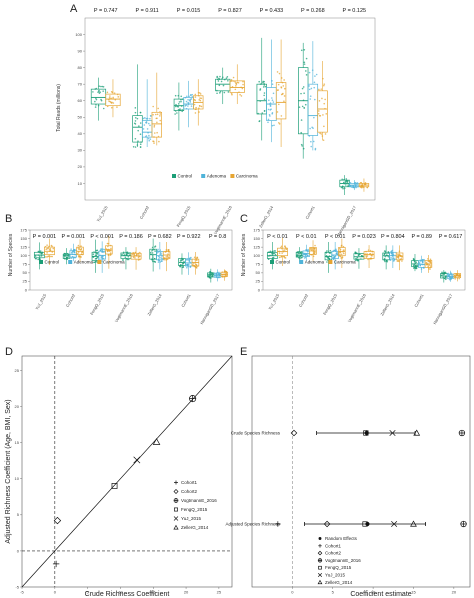 The height and width of the screenshot is (598, 474). What do you see at coordinates (88, 592) in the screenshot?
I see `x-tick-label: 5` at bounding box center [88, 592].